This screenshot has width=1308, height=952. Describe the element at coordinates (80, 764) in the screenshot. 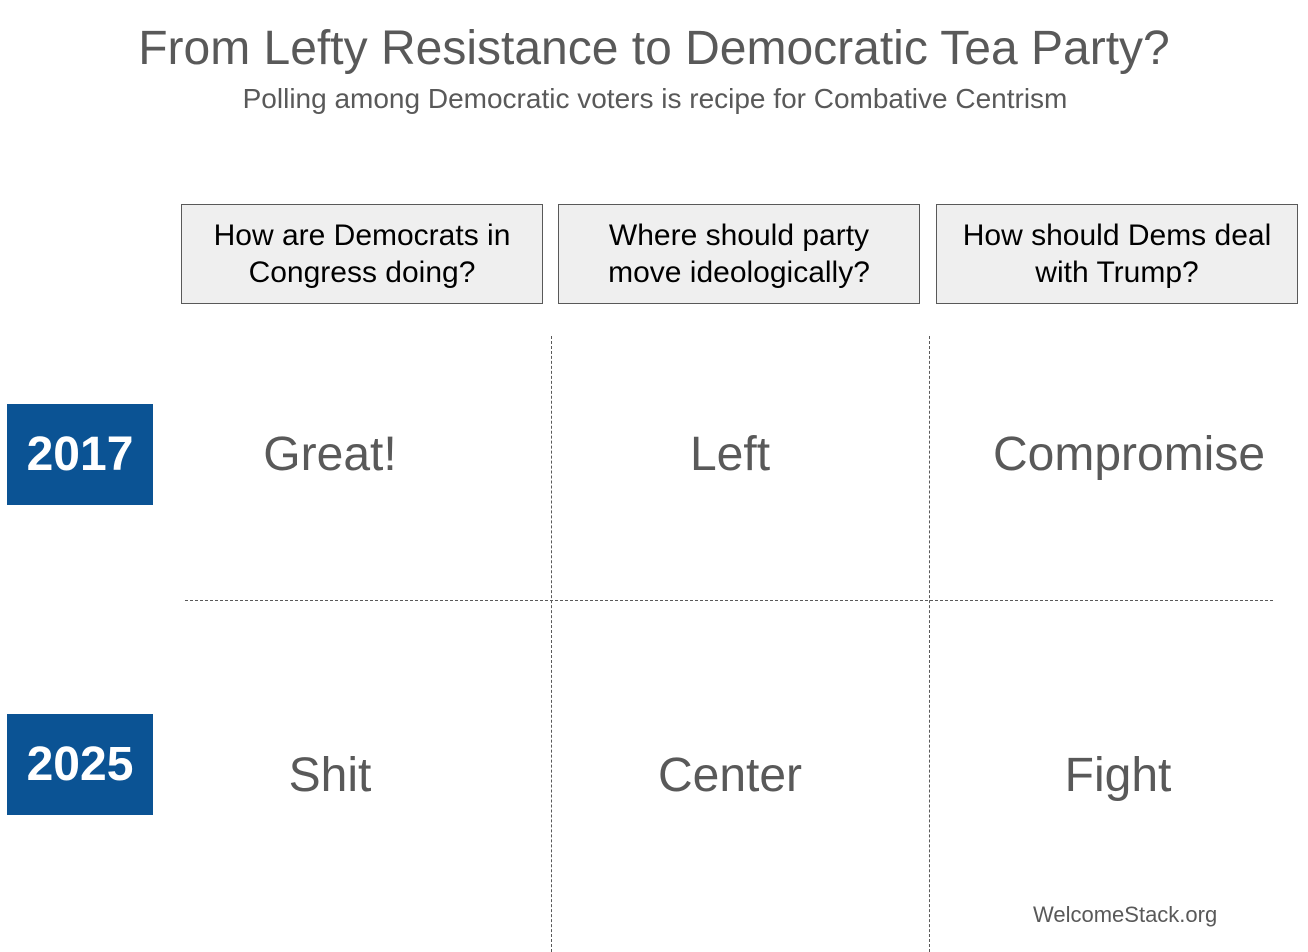

I see `year-label-2025: 2025` at that location.